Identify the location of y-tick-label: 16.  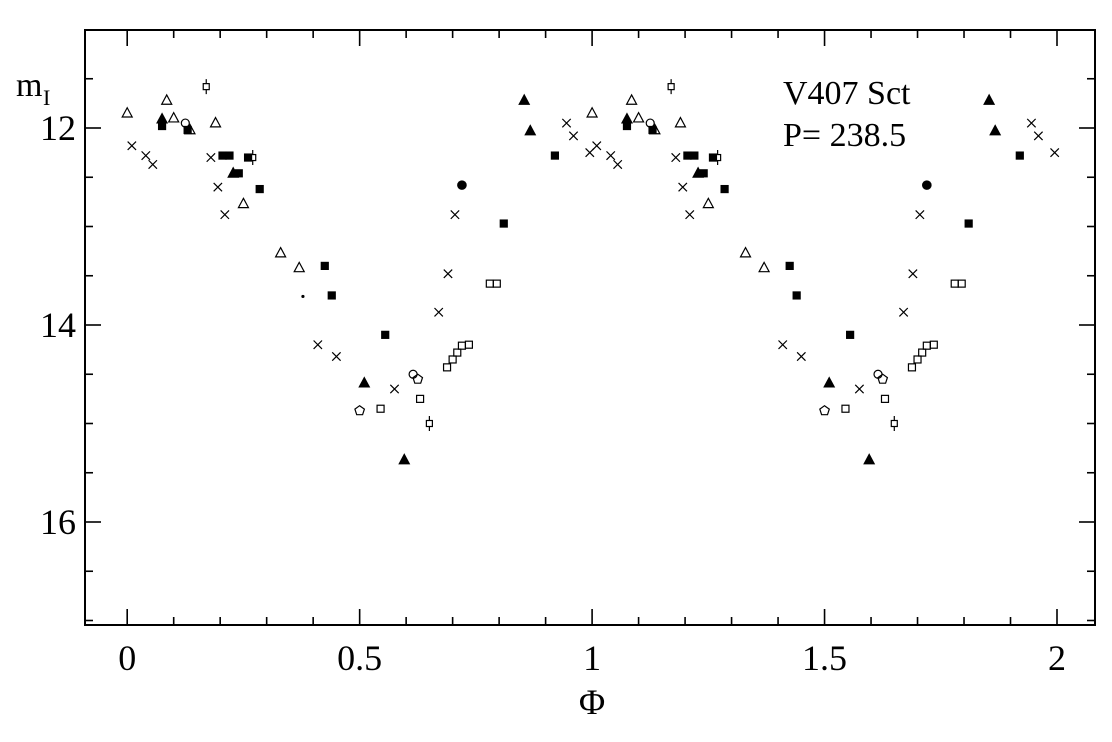
(58, 522).